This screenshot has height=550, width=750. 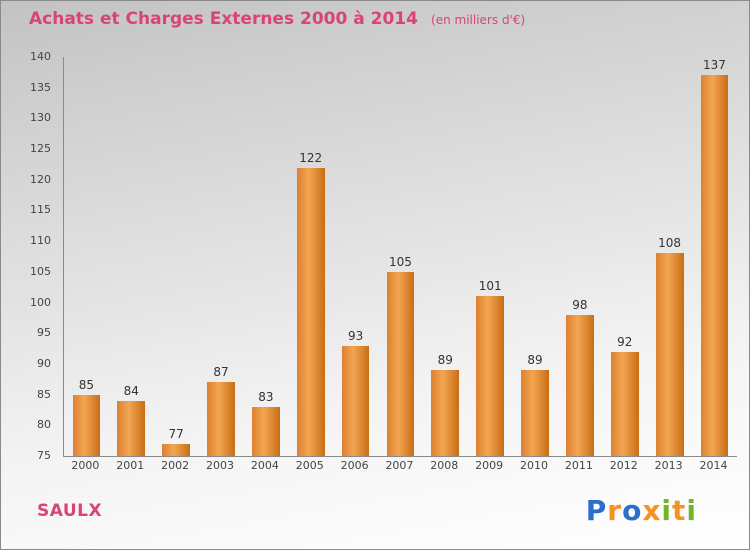 I want to click on y-tick-label: 130, so click(x=40, y=118).